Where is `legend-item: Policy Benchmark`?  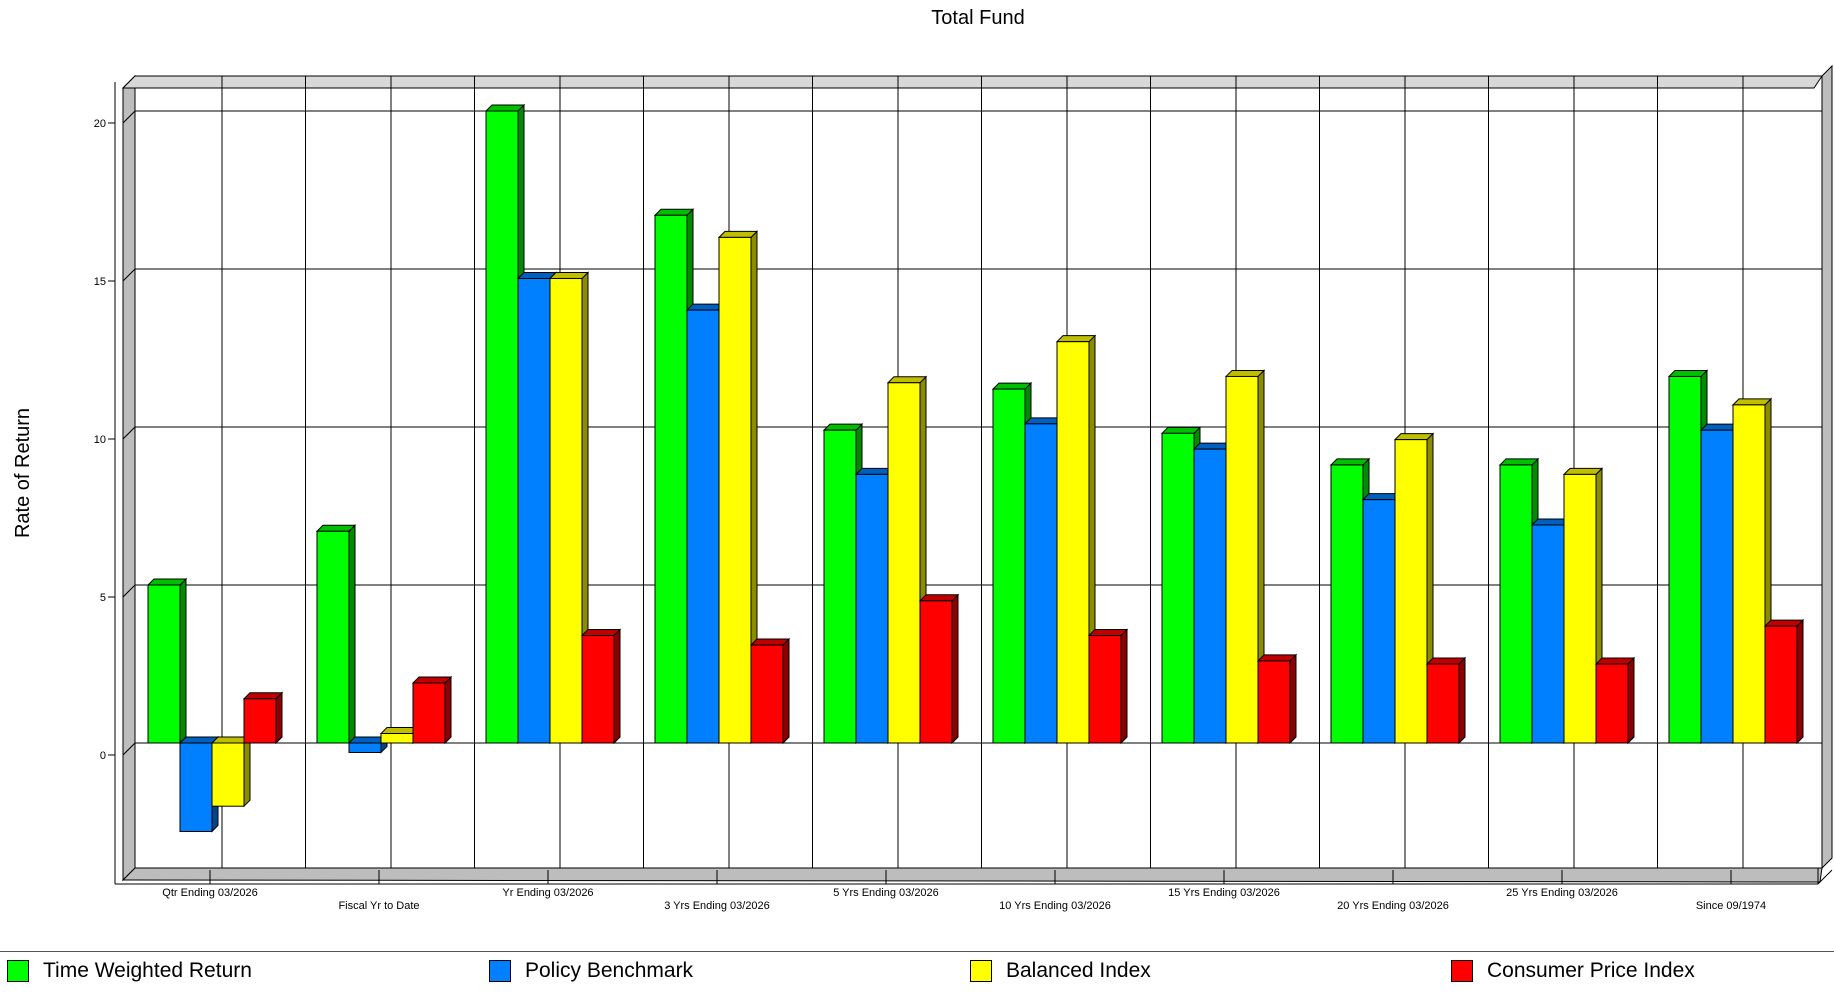 legend-item: Policy Benchmark is located at coordinates (591, 971).